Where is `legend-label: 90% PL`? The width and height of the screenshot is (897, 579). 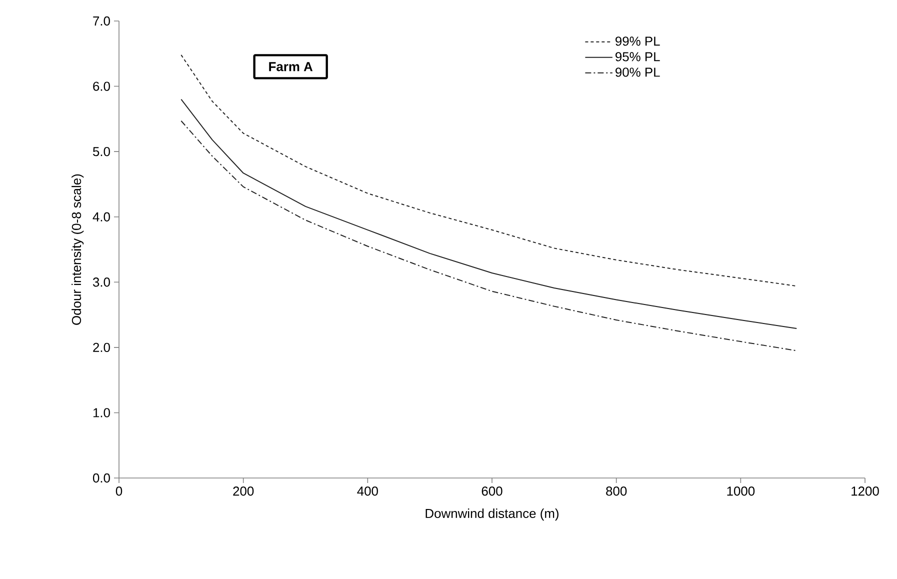
legend-label: 90% PL is located at coordinates (638, 72).